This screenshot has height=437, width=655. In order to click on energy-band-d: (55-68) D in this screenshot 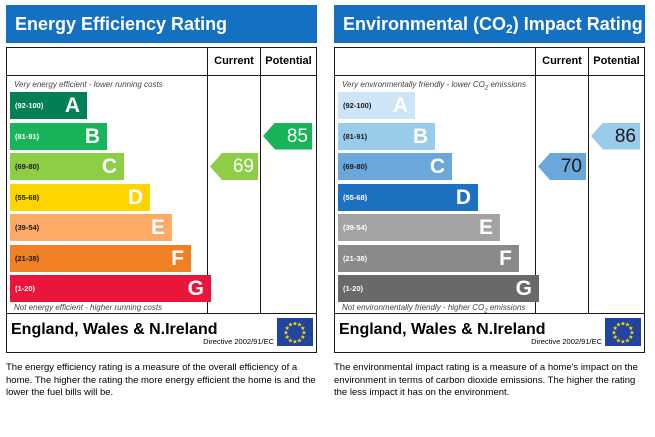, I will do `click(80, 197)`.